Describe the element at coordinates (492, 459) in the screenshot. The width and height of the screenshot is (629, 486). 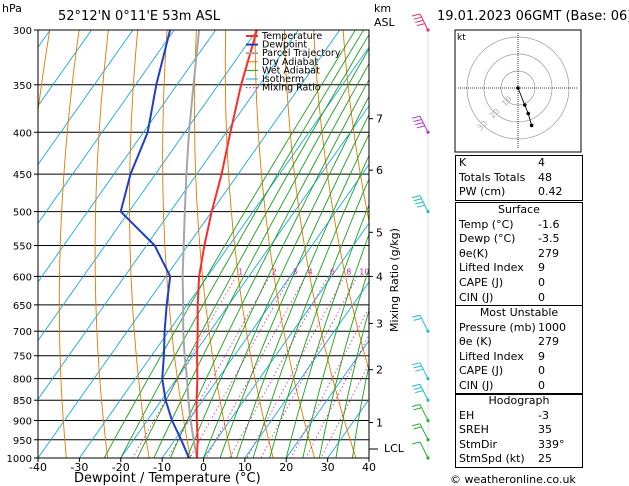
I see `row-label: StmSpd (kt)` at that location.